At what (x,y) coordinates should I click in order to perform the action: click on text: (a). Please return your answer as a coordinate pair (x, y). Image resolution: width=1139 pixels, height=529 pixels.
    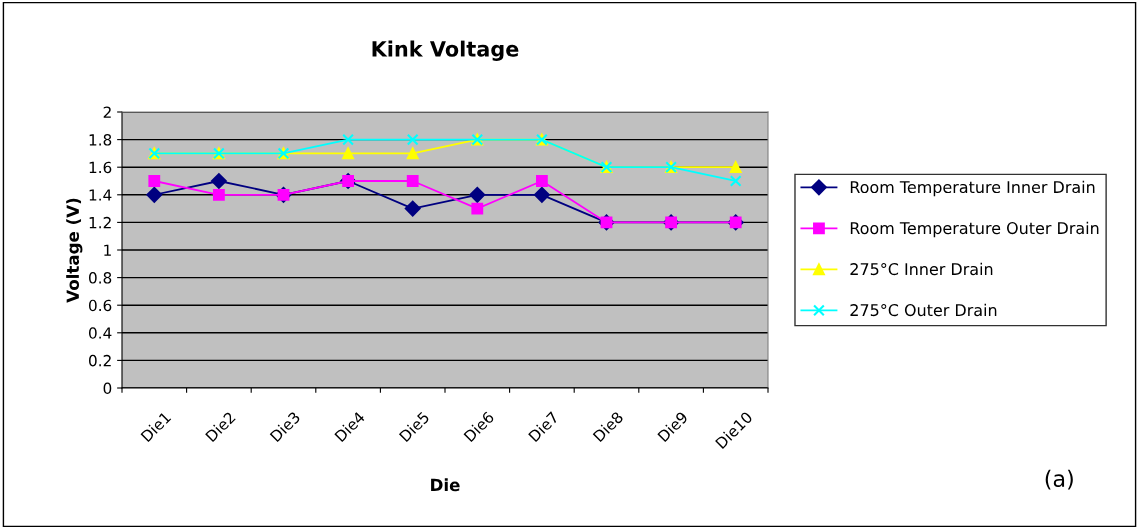
    Looking at the image, I should click on (1059, 479).